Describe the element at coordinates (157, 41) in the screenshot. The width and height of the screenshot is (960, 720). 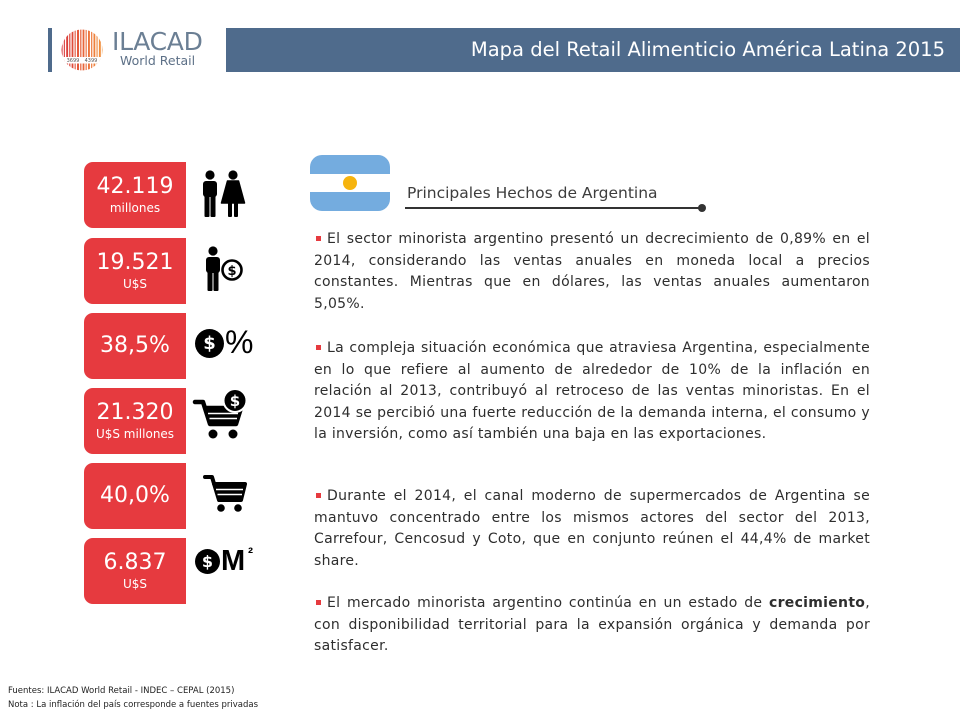
I see `logo-name: ILACAD` at that location.